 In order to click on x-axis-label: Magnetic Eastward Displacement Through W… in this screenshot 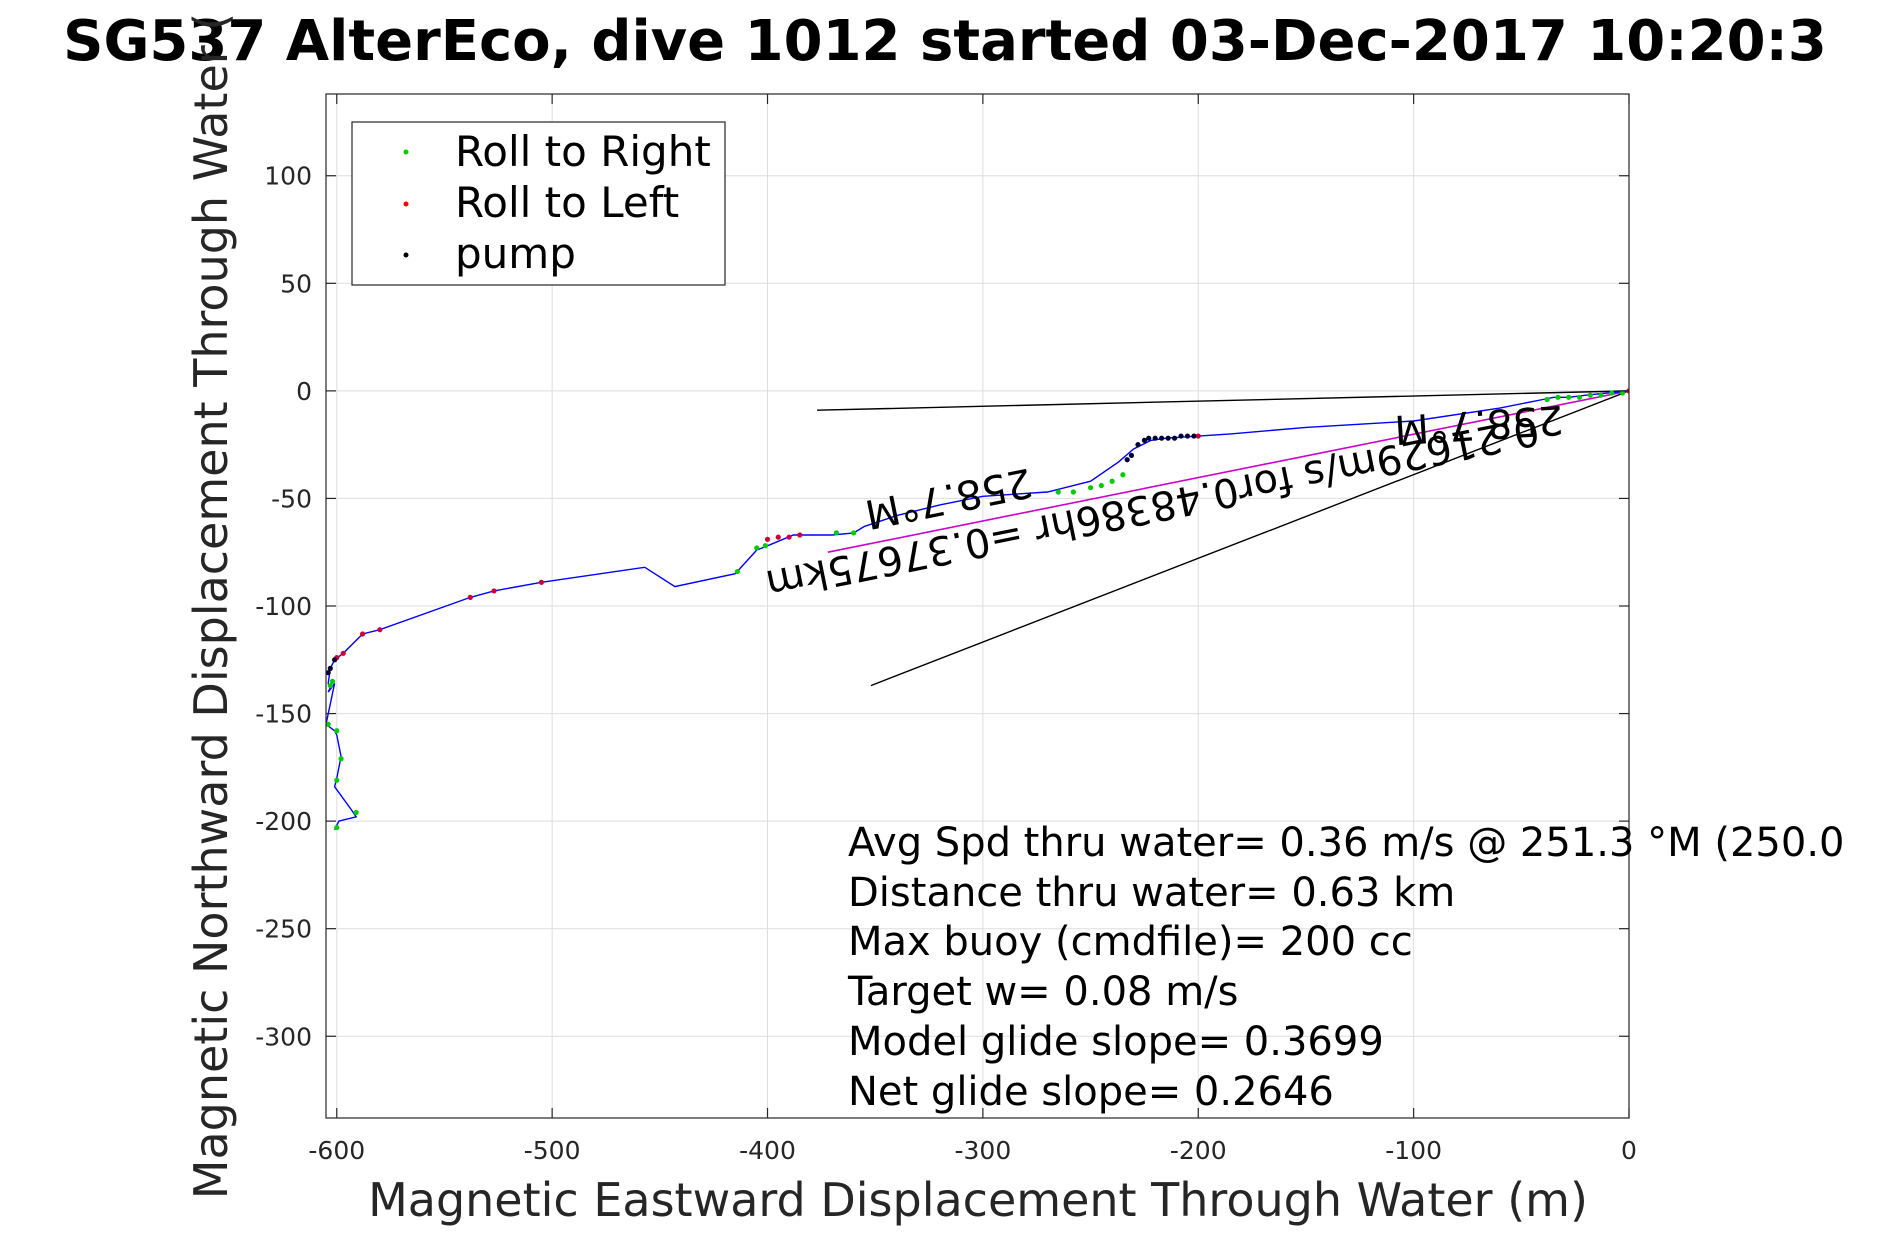, I will do `click(978, 1200)`.